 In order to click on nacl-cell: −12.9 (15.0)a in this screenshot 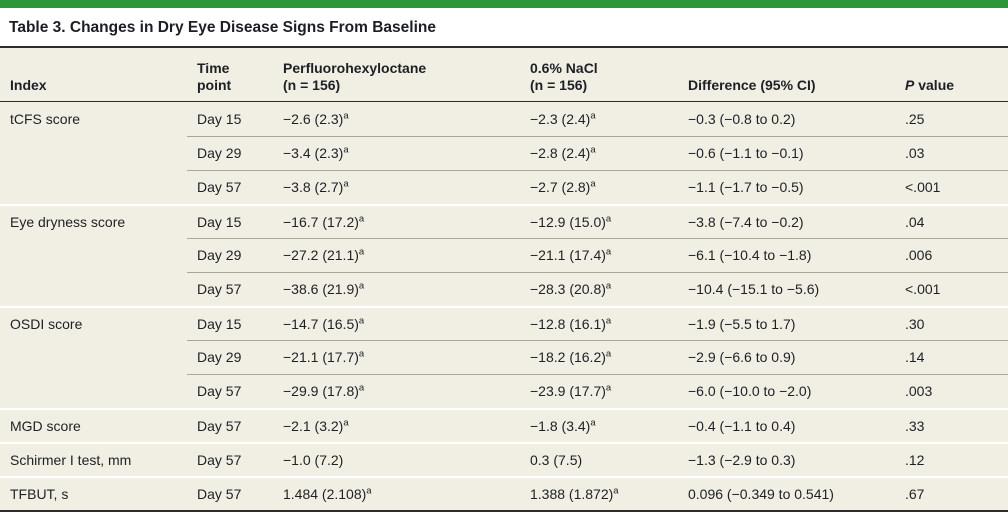, I will do `click(599, 222)`.